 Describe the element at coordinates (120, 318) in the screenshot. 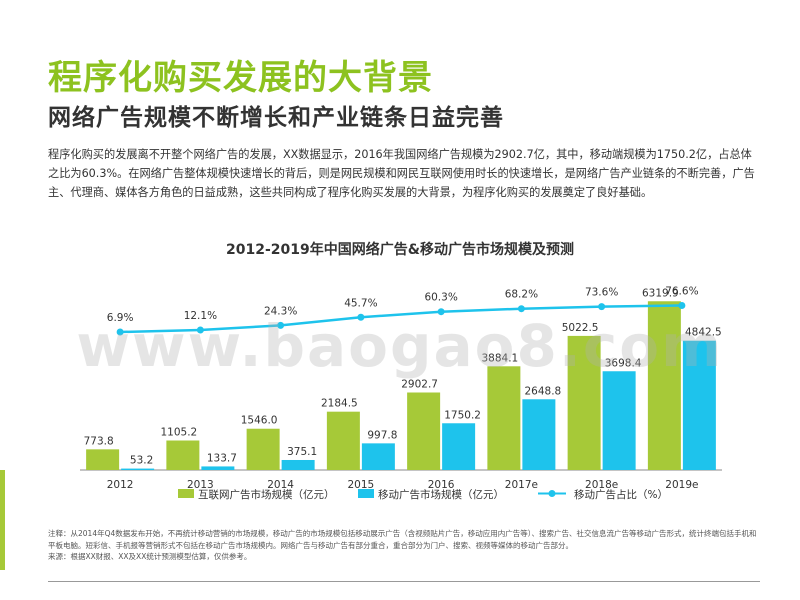

I see `share-label-2012: 6.9%` at that location.